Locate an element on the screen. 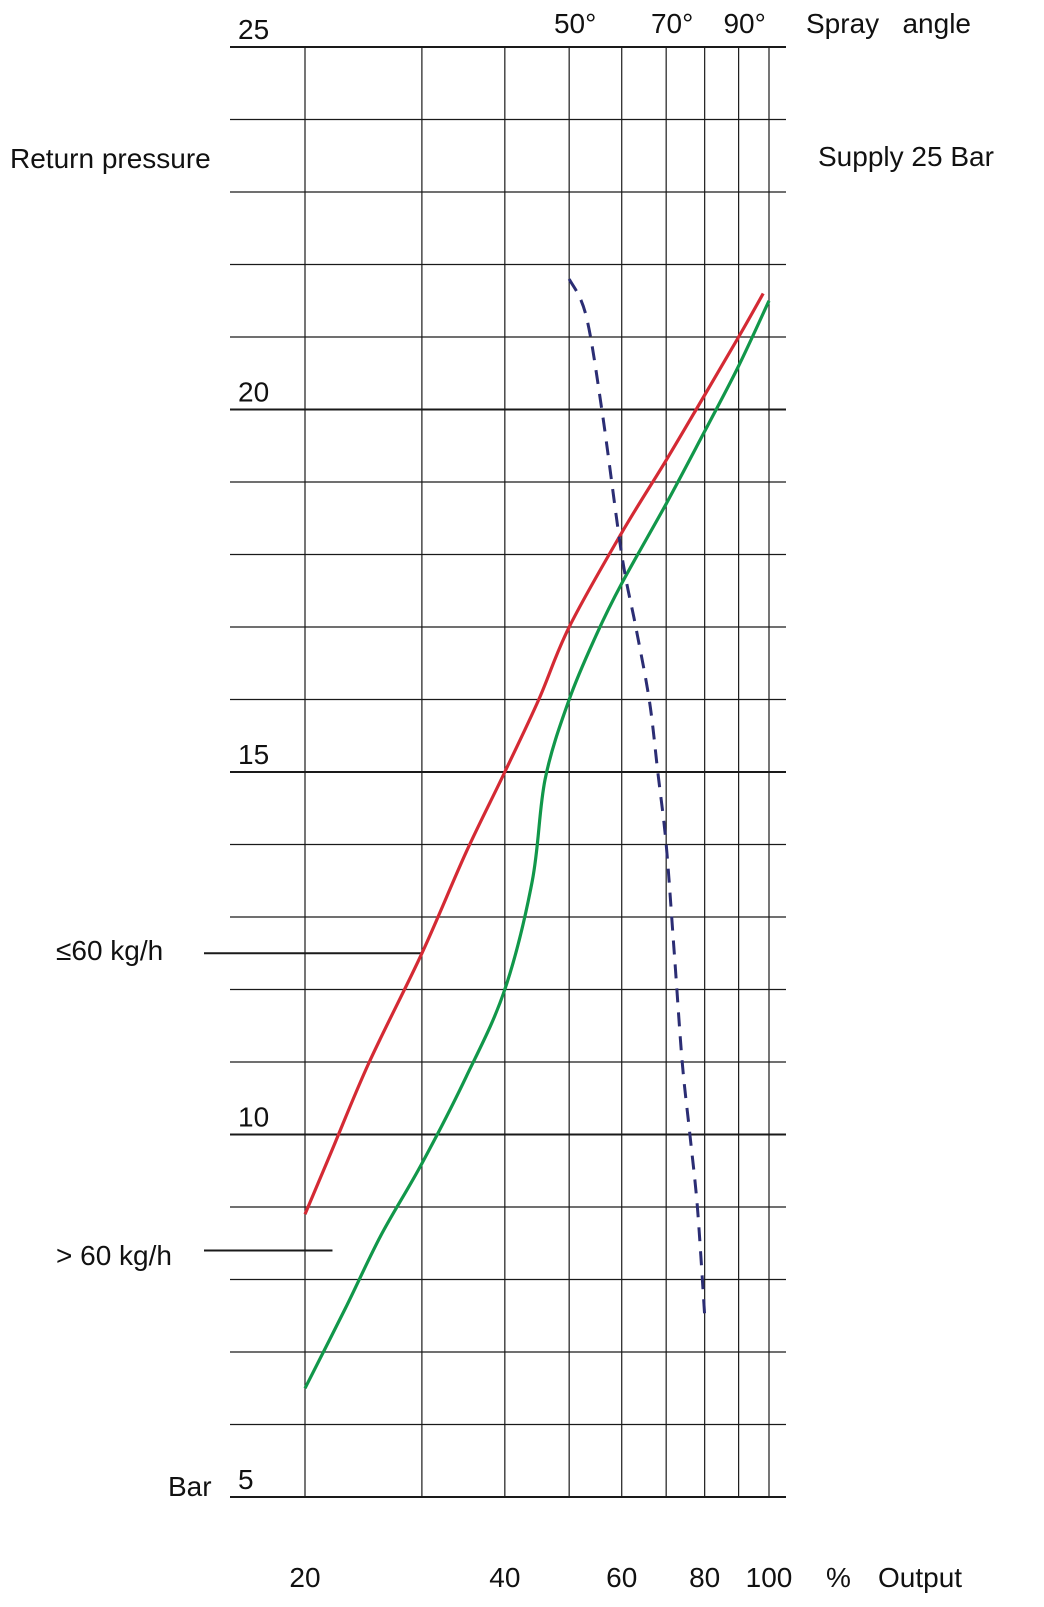 The image size is (1044, 1607). marker-label-low: ≤60 kg/h is located at coordinates (109, 950).